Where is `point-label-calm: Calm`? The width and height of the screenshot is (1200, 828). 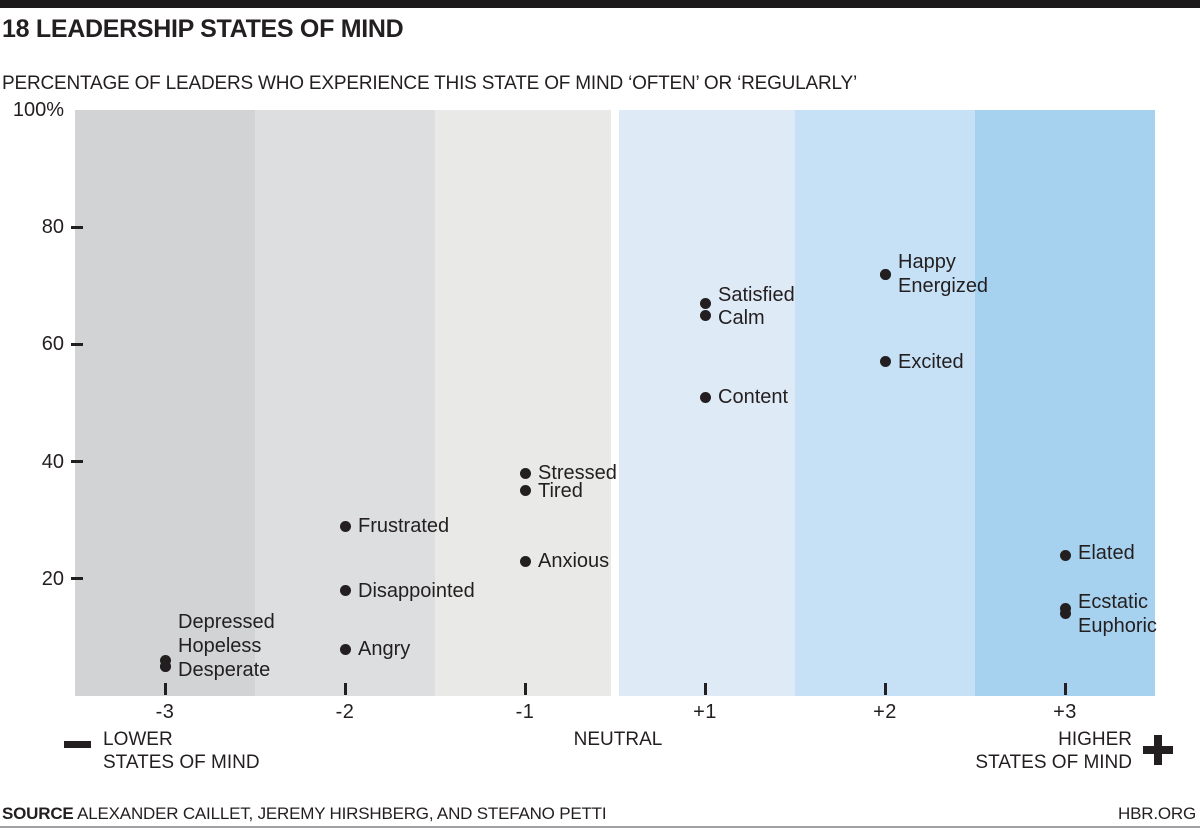
point-label-calm: Calm is located at coordinates (741, 318).